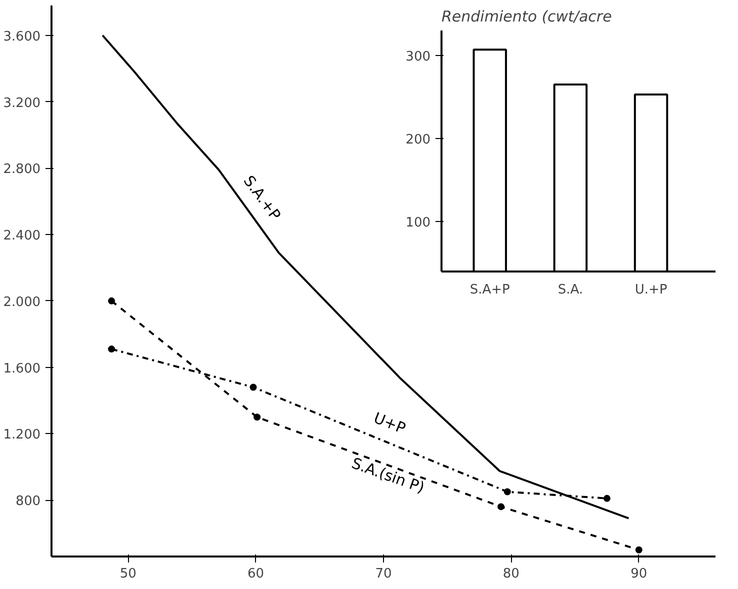  I want to click on x-tick-label: 90, so click(639, 574).